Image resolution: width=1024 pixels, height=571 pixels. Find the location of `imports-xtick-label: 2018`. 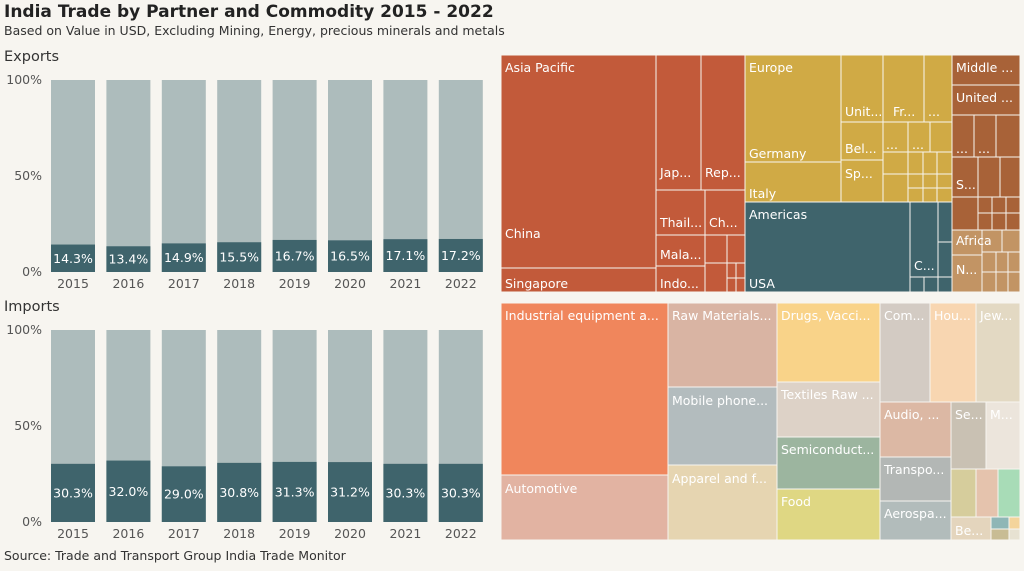

imports-xtick-label: 2018 is located at coordinates (239, 533).